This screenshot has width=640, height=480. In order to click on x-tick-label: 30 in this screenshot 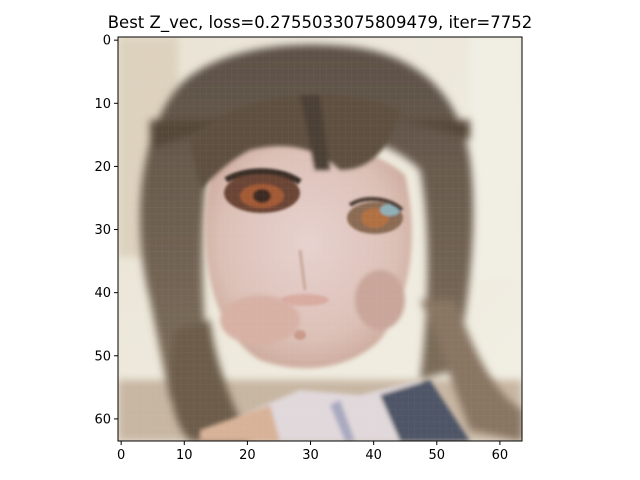, I will do `click(310, 455)`.